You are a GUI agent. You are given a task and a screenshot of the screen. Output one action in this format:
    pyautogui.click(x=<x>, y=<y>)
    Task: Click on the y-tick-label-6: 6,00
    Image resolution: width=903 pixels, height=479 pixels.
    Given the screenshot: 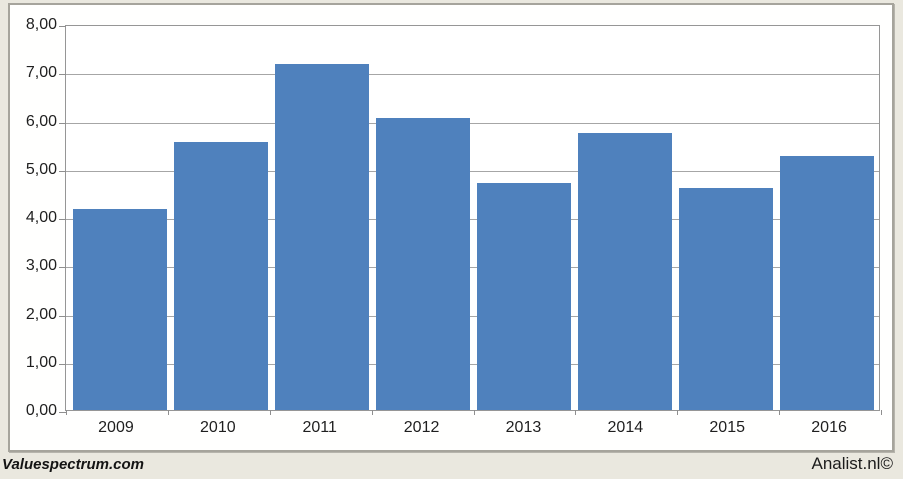 What is the action you would take?
    pyautogui.click(x=41, y=121)
    